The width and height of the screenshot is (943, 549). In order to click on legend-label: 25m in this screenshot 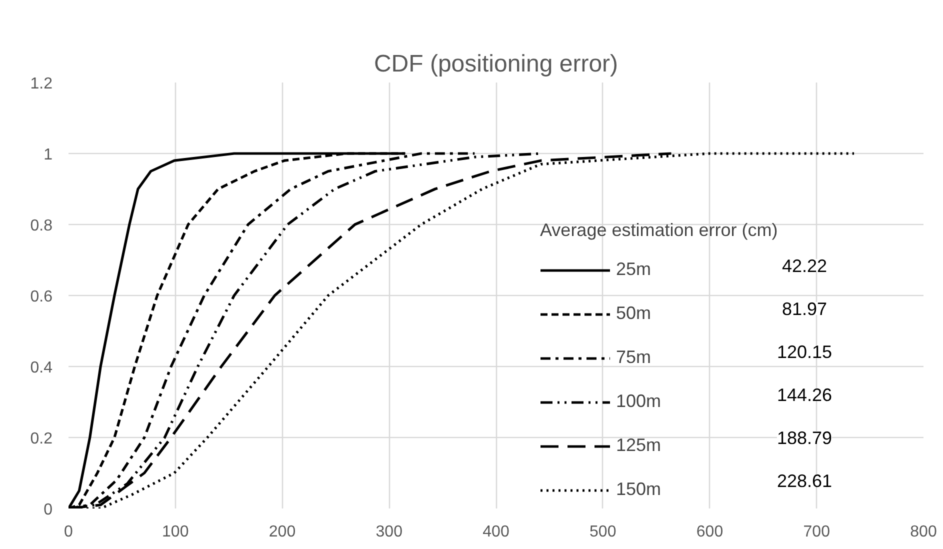, I will do `click(634, 269)`.